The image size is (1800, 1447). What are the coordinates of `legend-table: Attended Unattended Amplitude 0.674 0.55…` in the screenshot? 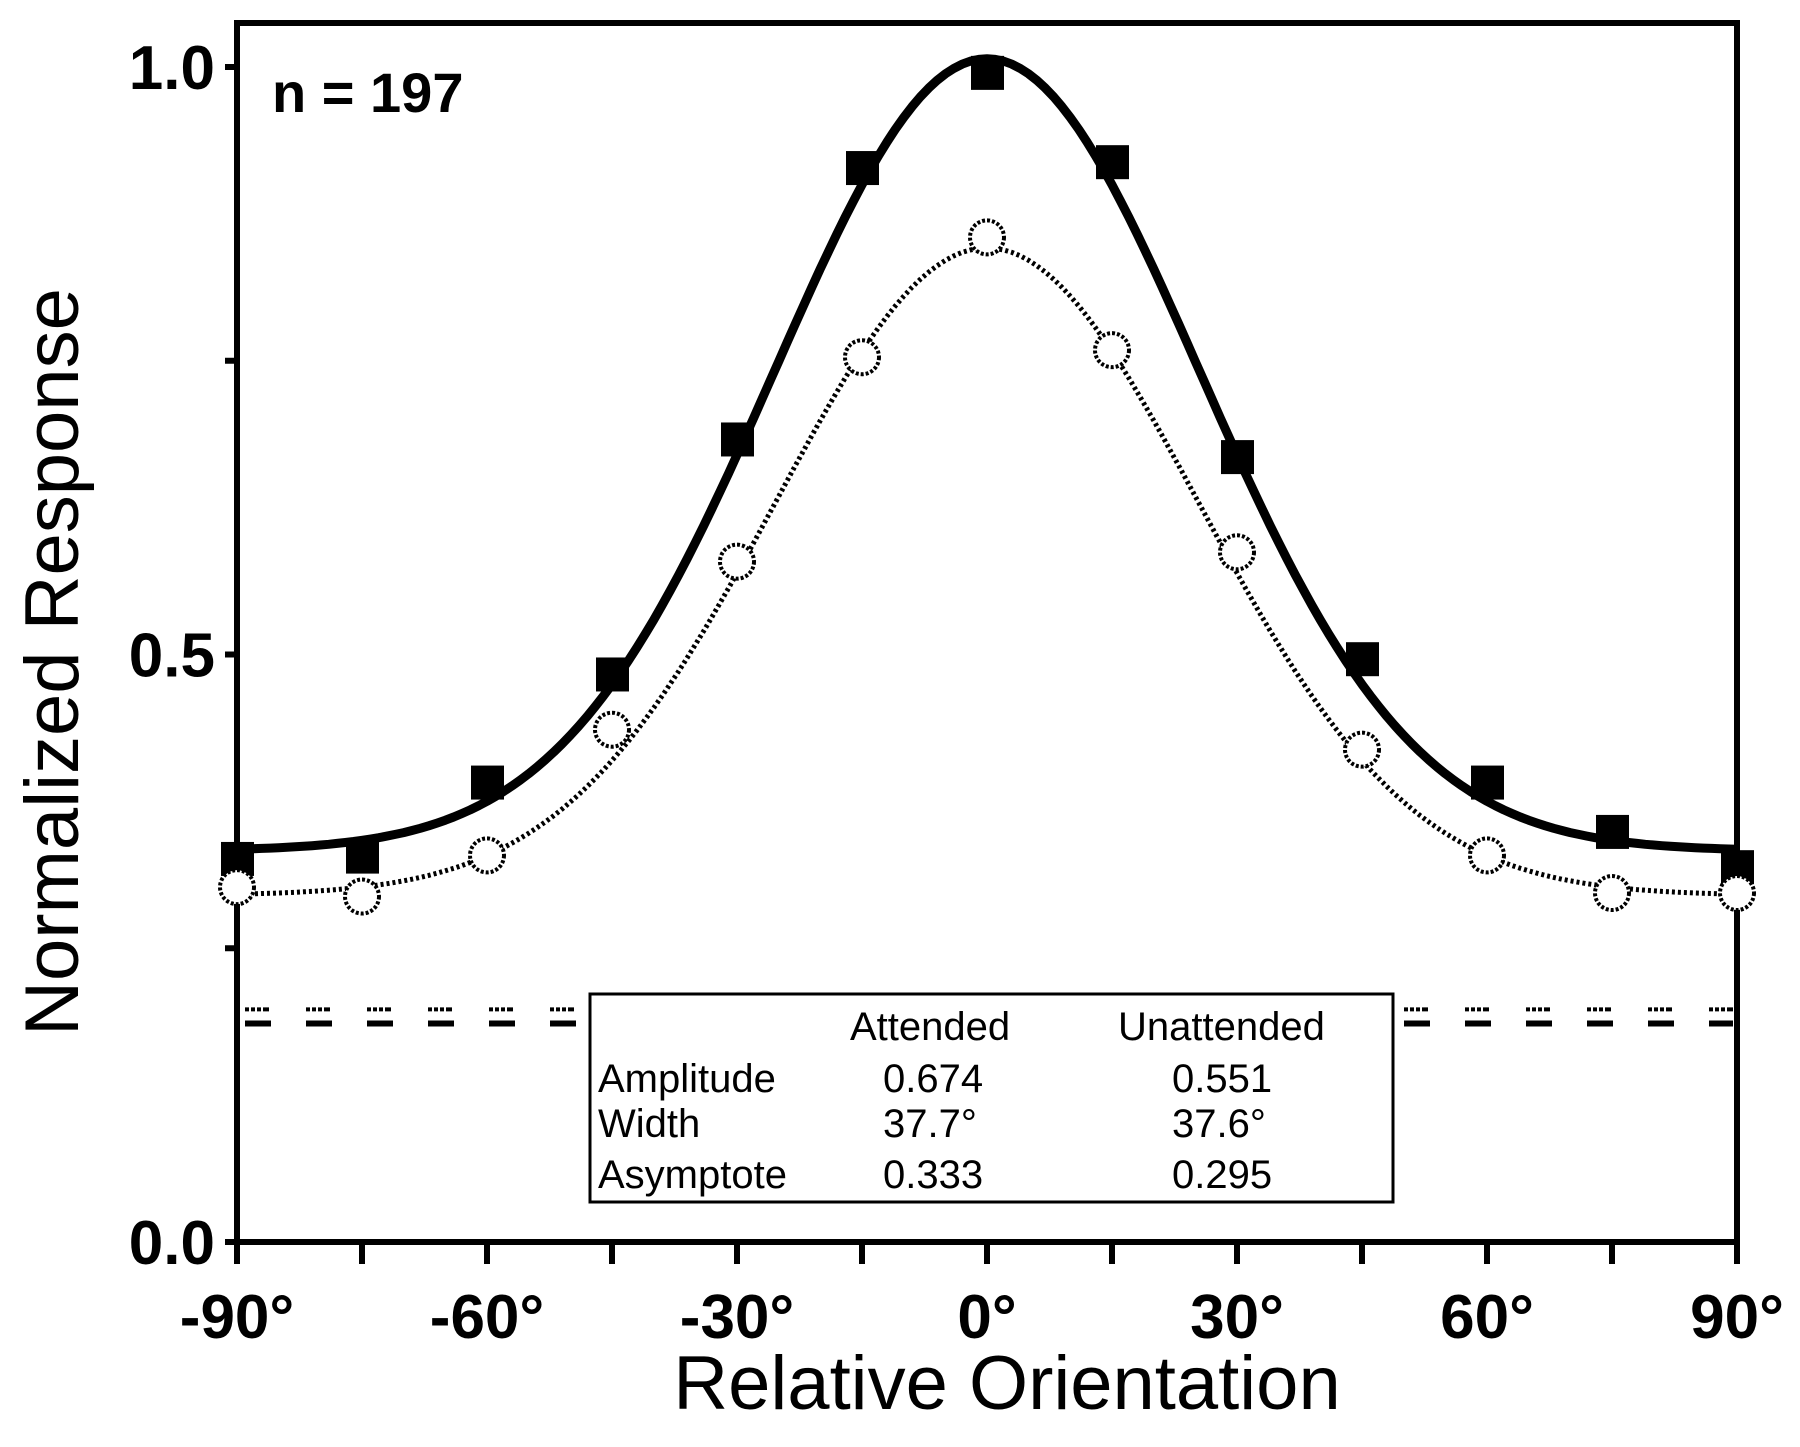 It's located at (991, 1098).